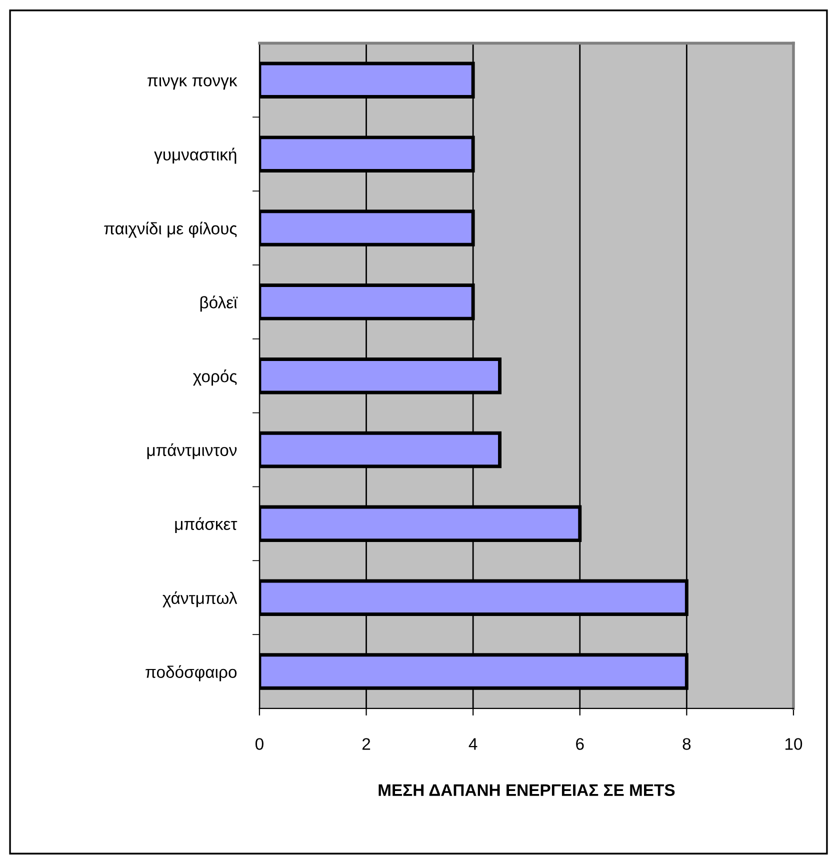  Describe the element at coordinates (366, 744) in the screenshot. I see `x-tick-label: 2` at that location.